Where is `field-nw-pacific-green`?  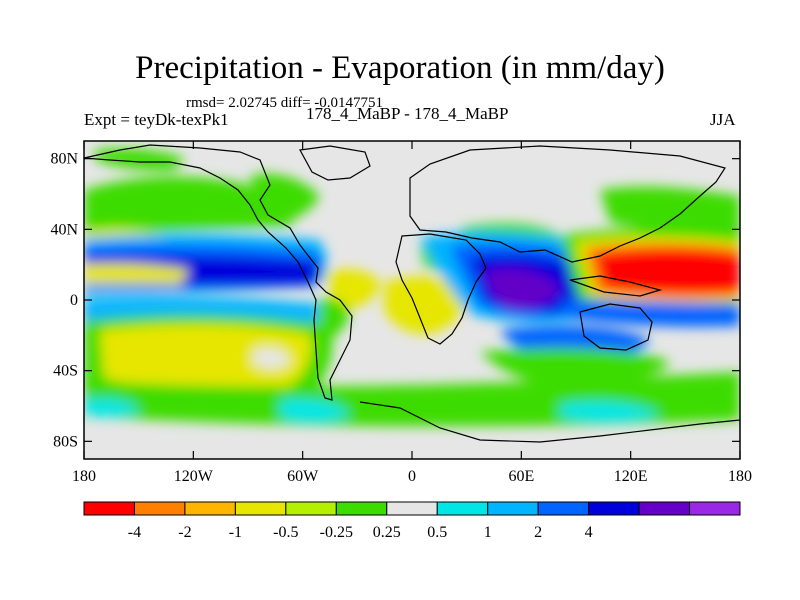
field-nw-pacific-green is located at coordinates (670, 211).